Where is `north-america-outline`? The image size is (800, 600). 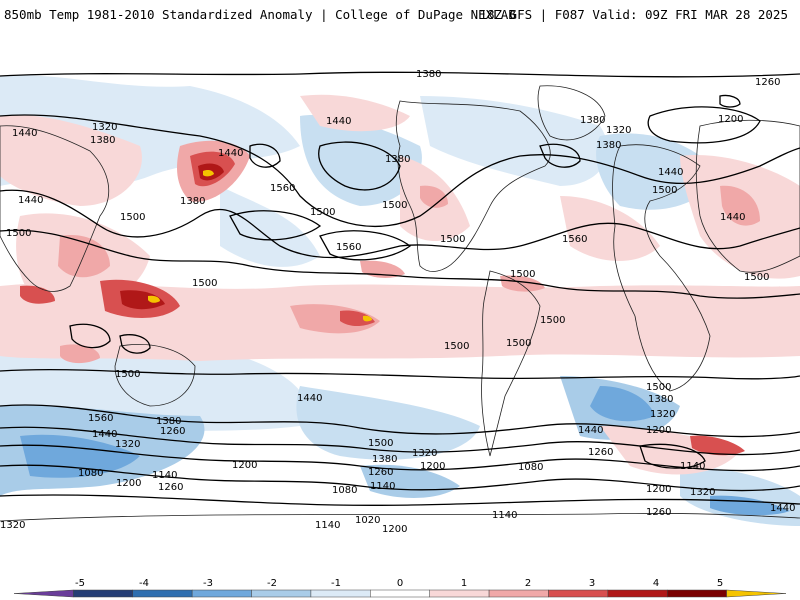 north-america-outline is located at coordinates (473, 186).